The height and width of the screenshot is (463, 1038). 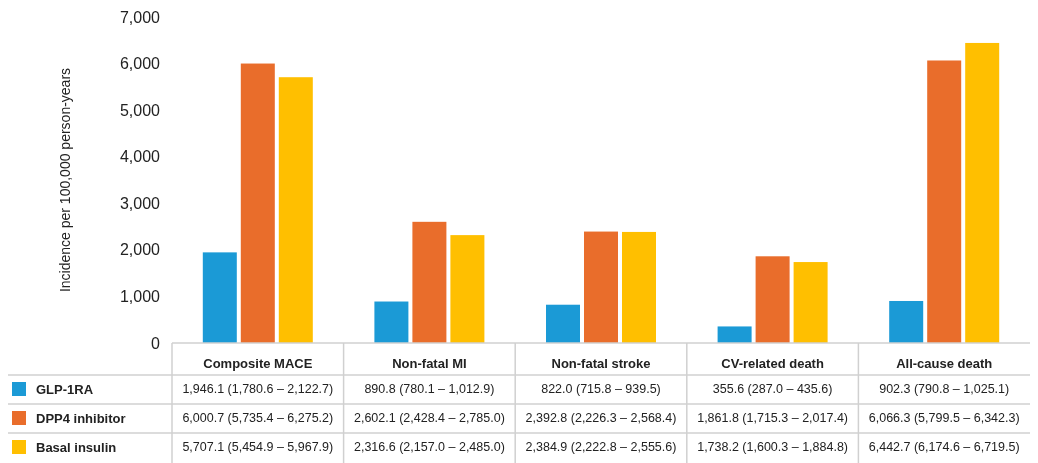 What do you see at coordinates (601, 389) in the screenshot?
I see `data-label: 822.0 (715.8 – 939.5)` at bounding box center [601, 389].